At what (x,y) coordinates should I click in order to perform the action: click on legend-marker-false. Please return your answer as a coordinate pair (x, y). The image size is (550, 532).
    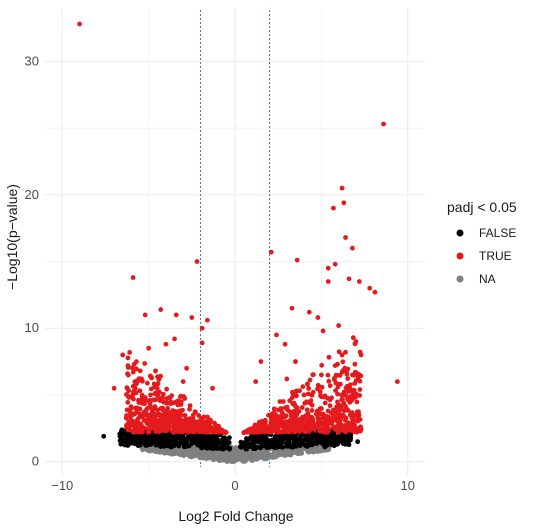
    Looking at the image, I should click on (460, 233).